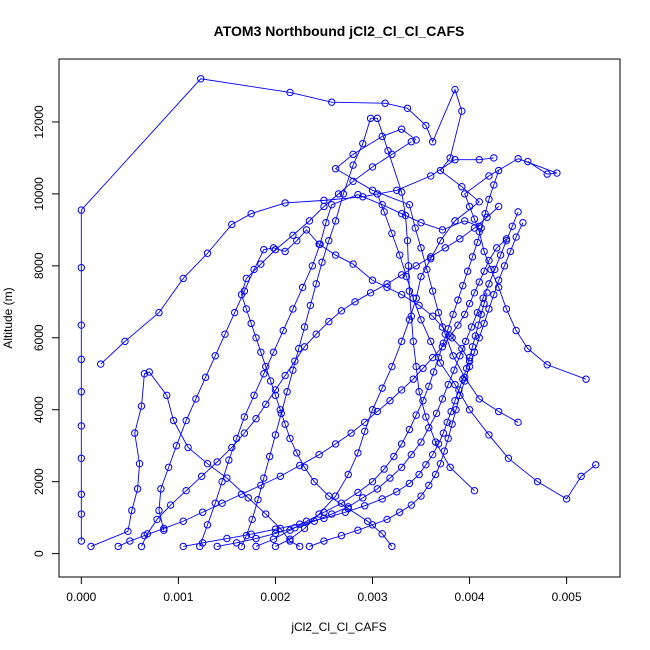 The image size is (650, 650). What do you see at coordinates (81, 597) in the screenshot?
I see `x-tick-label: 0.000` at bounding box center [81, 597].